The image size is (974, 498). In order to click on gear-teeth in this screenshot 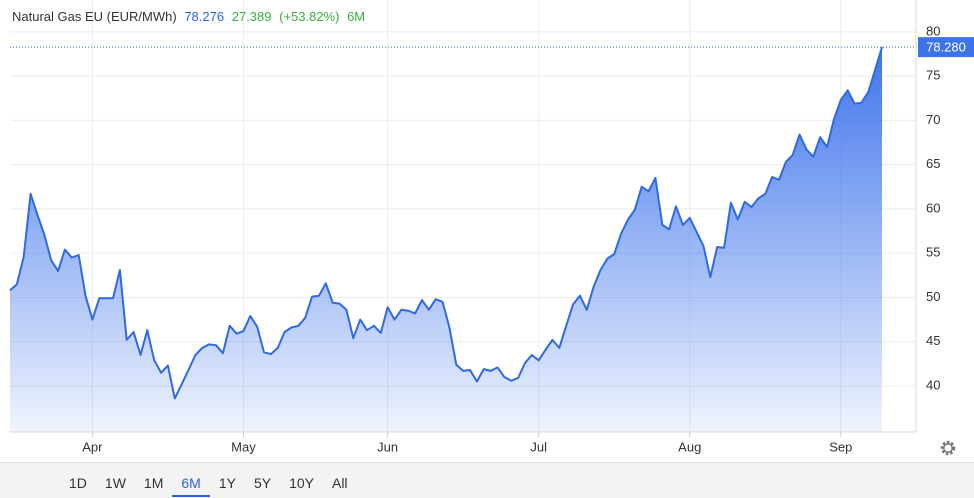, I will do `click(948, 448)`.